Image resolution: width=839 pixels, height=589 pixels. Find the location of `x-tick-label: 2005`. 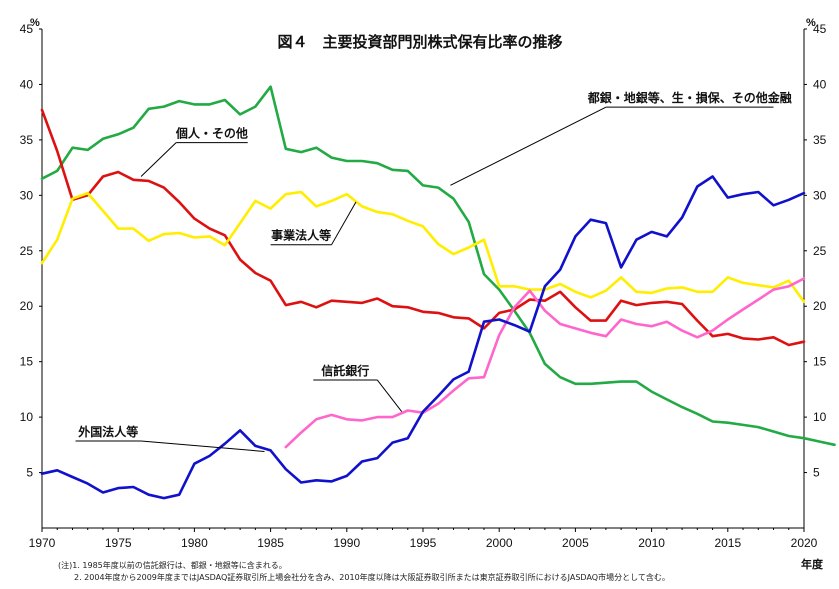

x-tick-label: 2005 is located at coordinates (575, 543).